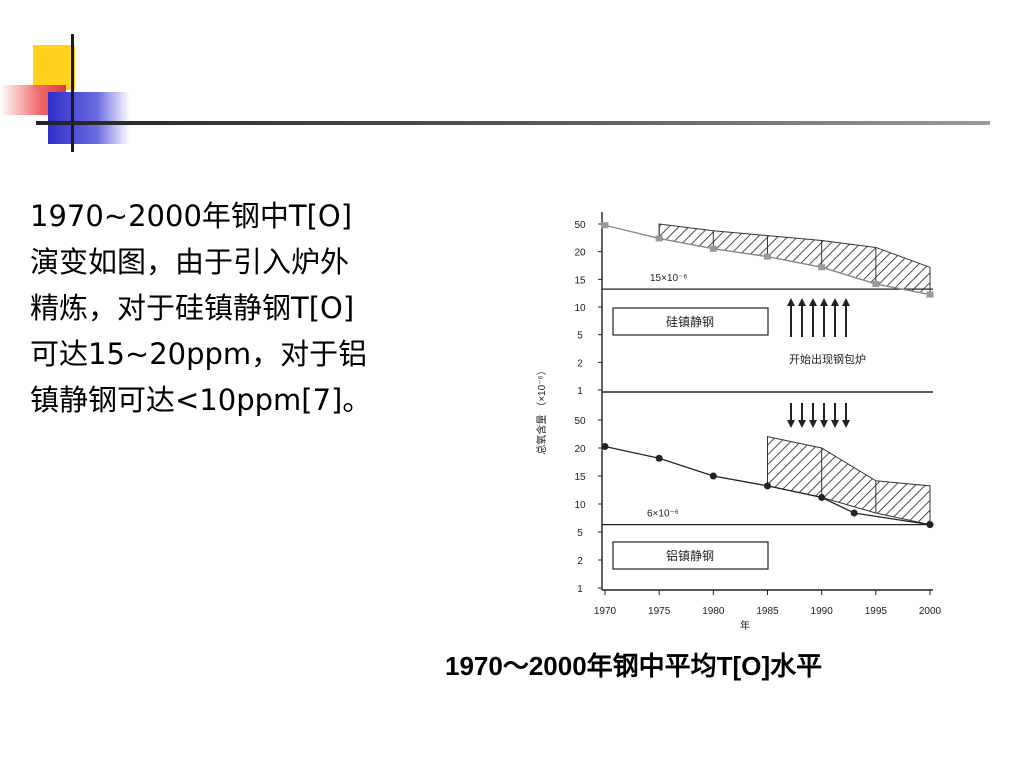  I want to click on body-line: 镇静钢可达<10ppm[7]。, so click(201, 400).